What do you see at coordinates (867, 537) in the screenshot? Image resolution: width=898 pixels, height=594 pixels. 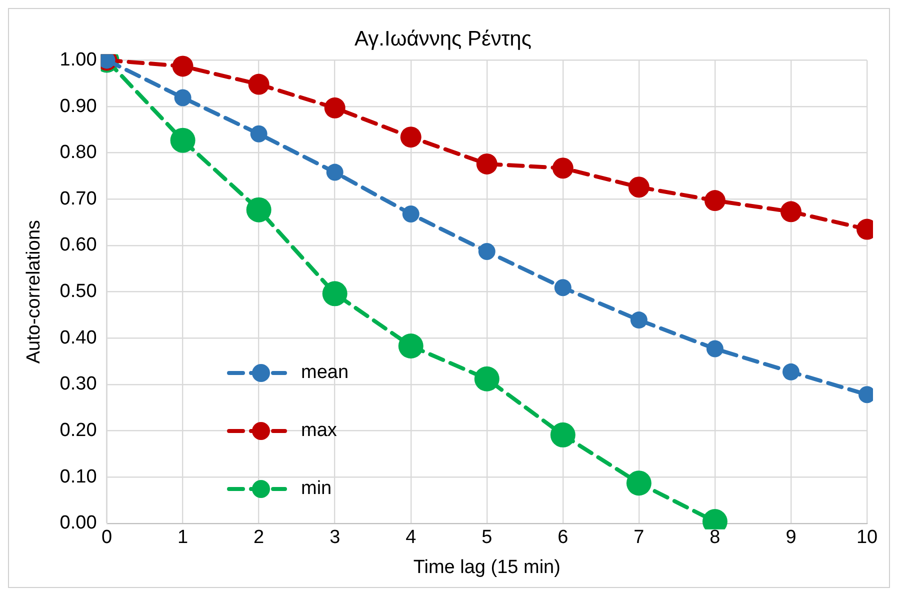 I see `x-tick-label: 10` at bounding box center [867, 537].